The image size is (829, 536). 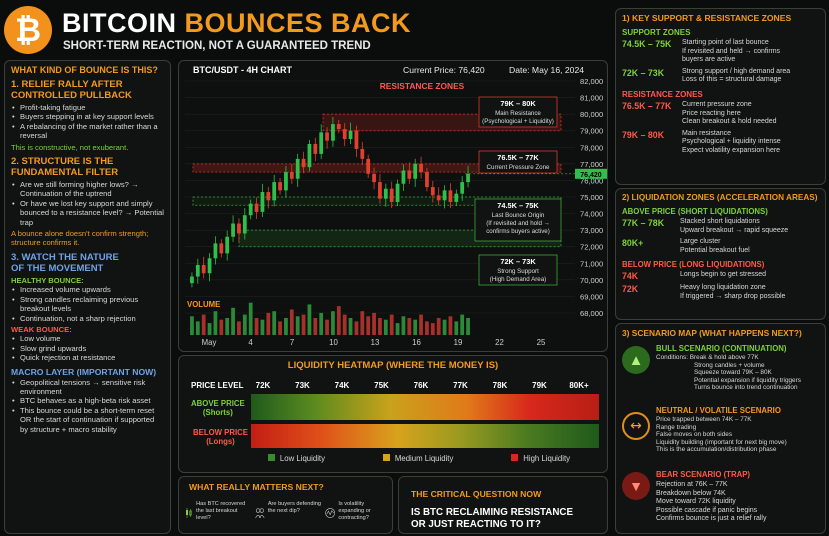 I want to click on buyers-icon, so click(x=260, y=513).